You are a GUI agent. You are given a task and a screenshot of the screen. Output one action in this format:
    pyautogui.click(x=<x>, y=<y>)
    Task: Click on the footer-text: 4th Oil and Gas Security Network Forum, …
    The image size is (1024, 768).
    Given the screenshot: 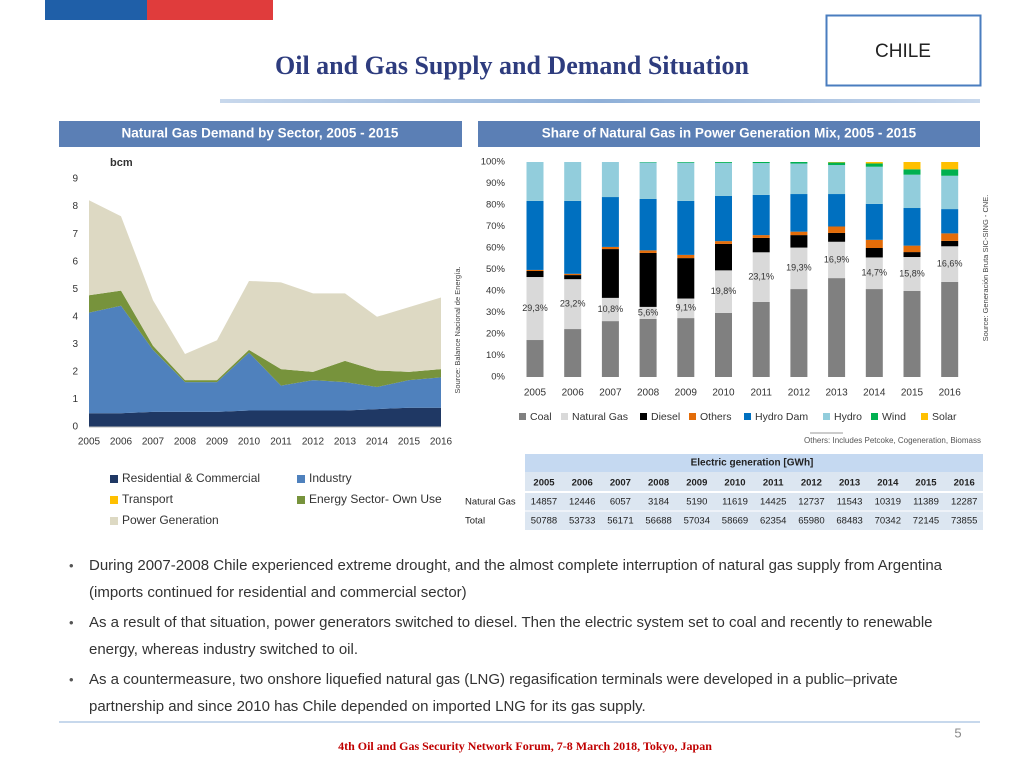 What is the action you would take?
    pyautogui.click(x=525, y=746)
    